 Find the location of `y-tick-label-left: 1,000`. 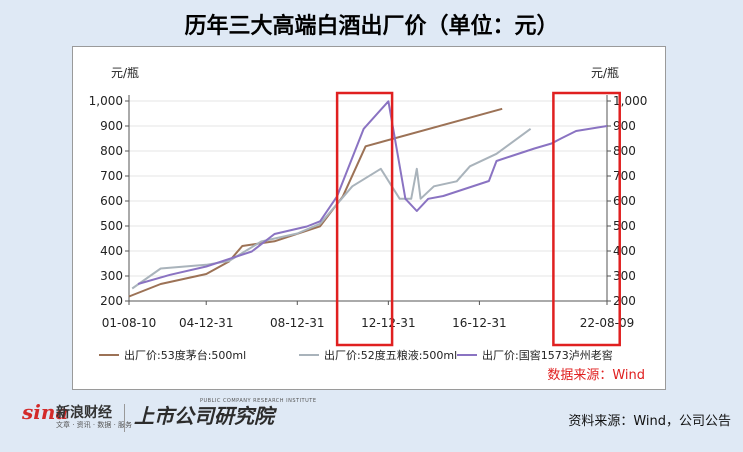

y-tick-label-left: 1,000 is located at coordinates (106, 101).